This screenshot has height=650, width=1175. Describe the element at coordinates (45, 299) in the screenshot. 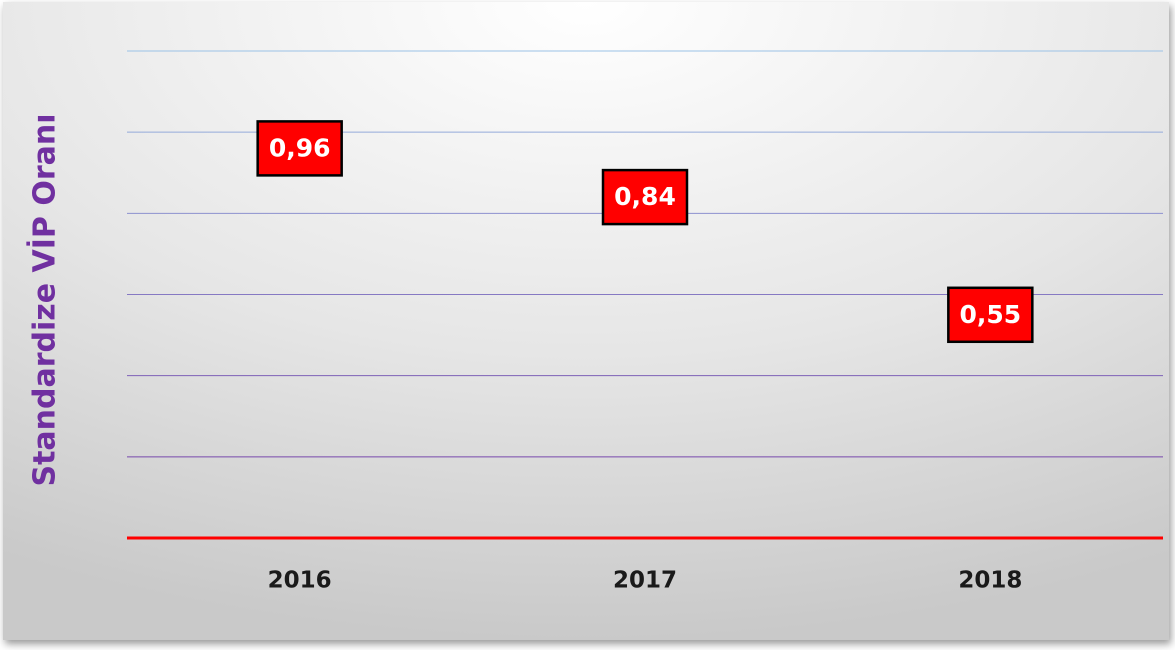

I see `y-axis-label: Standardize VİP Oranı` at that location.